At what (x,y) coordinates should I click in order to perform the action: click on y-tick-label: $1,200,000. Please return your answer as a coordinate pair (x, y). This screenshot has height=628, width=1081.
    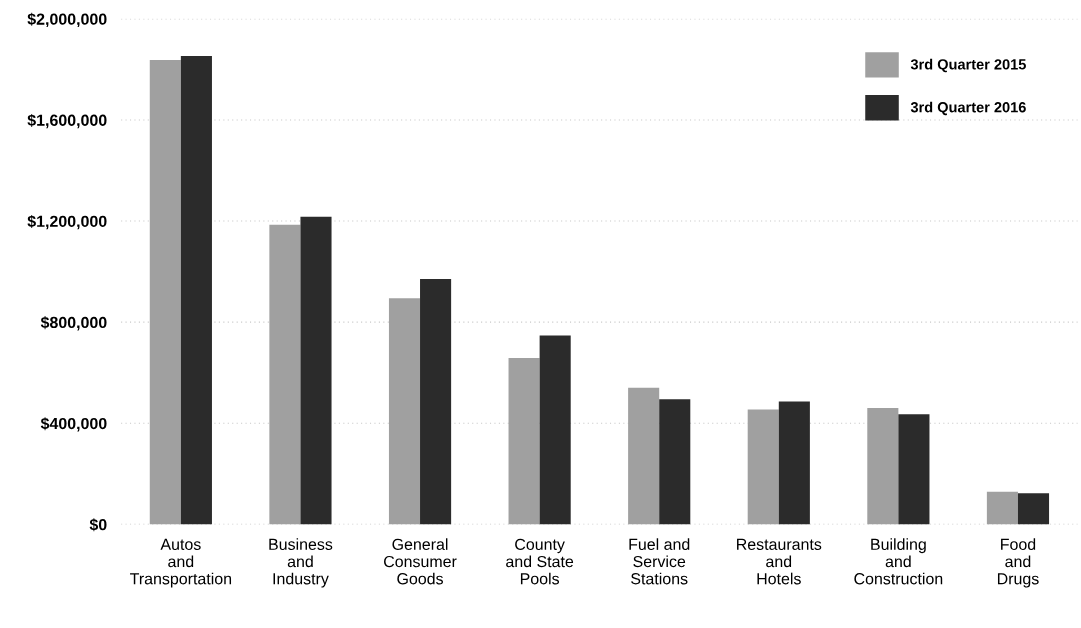
    Looking at the image, I should click on (67, 222).